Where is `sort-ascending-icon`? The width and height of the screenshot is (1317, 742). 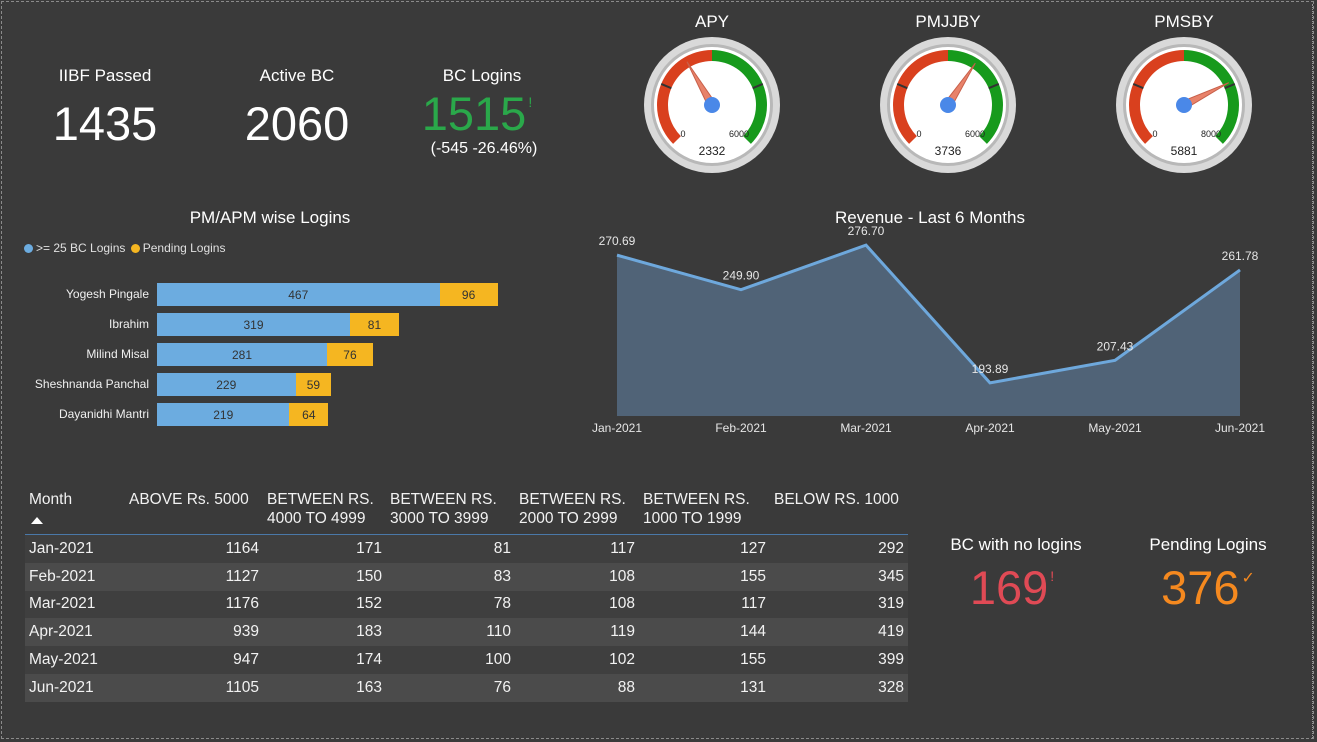 sort-ascending-icon is located at coordinates (37, 520).